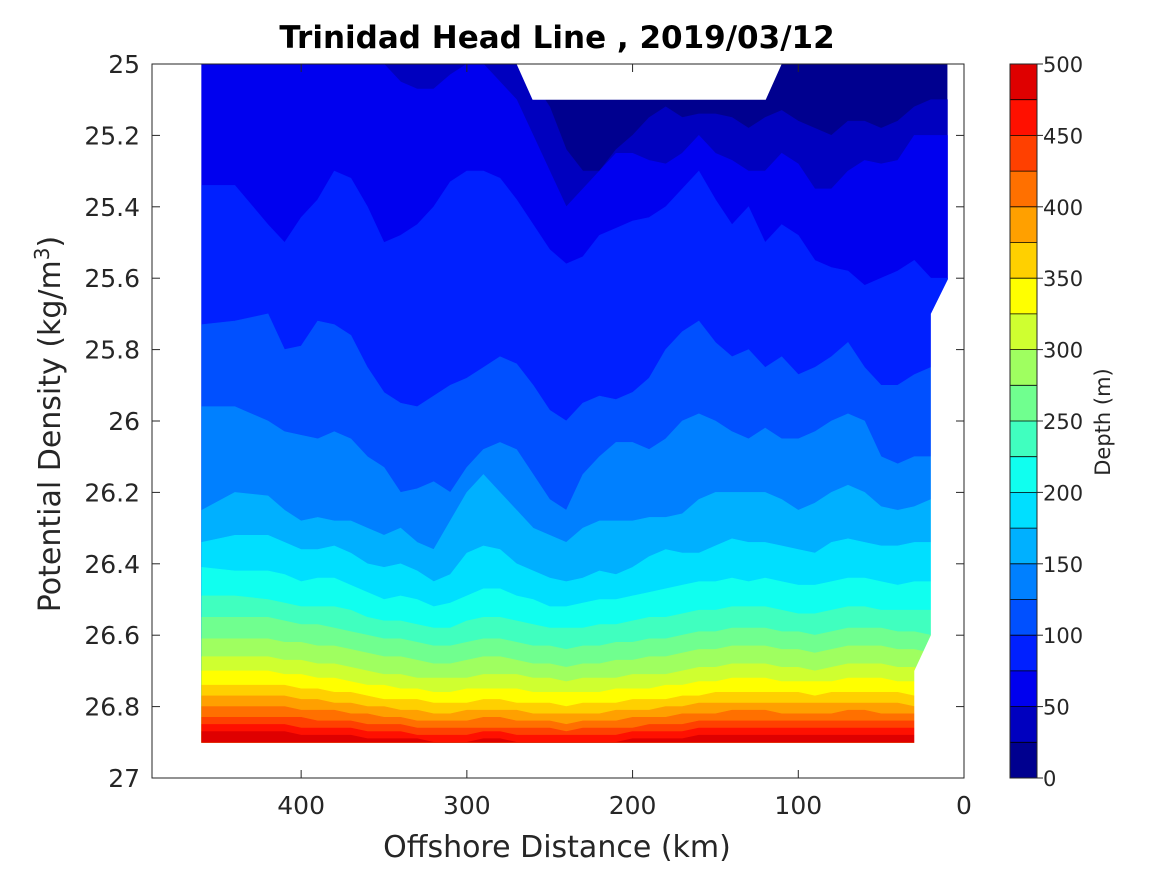  I want to click on x-tick-label: 0, so click(964, 805).